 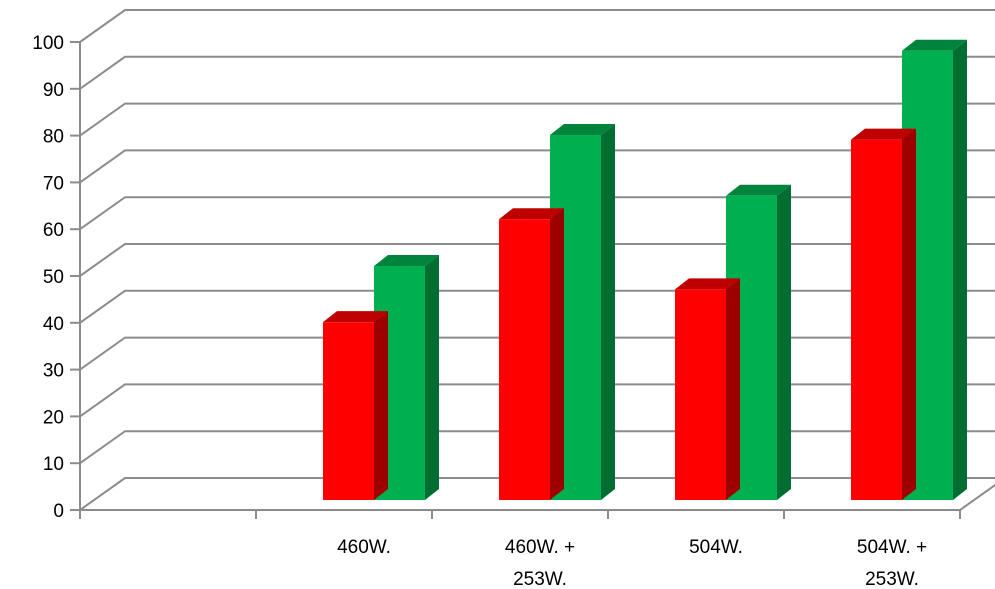 I want to click on y-tick-labels: 0 10 20 30 40 50 60 70 80 90 100, so click(x=48, y=277).